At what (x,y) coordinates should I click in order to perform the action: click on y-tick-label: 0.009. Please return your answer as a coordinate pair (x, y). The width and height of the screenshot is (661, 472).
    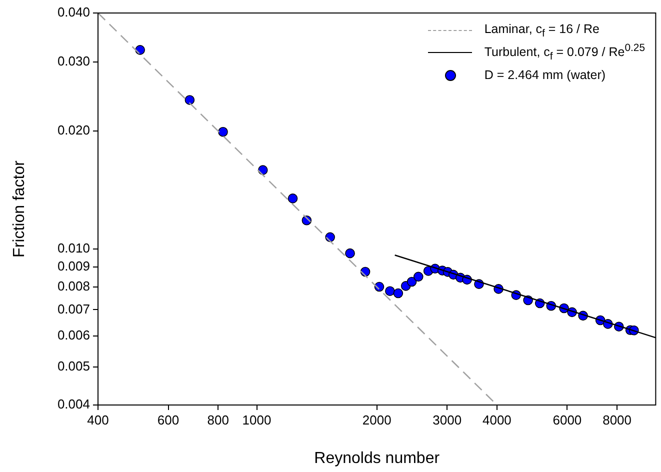
    Looking at the image, I should click on (73, 266).